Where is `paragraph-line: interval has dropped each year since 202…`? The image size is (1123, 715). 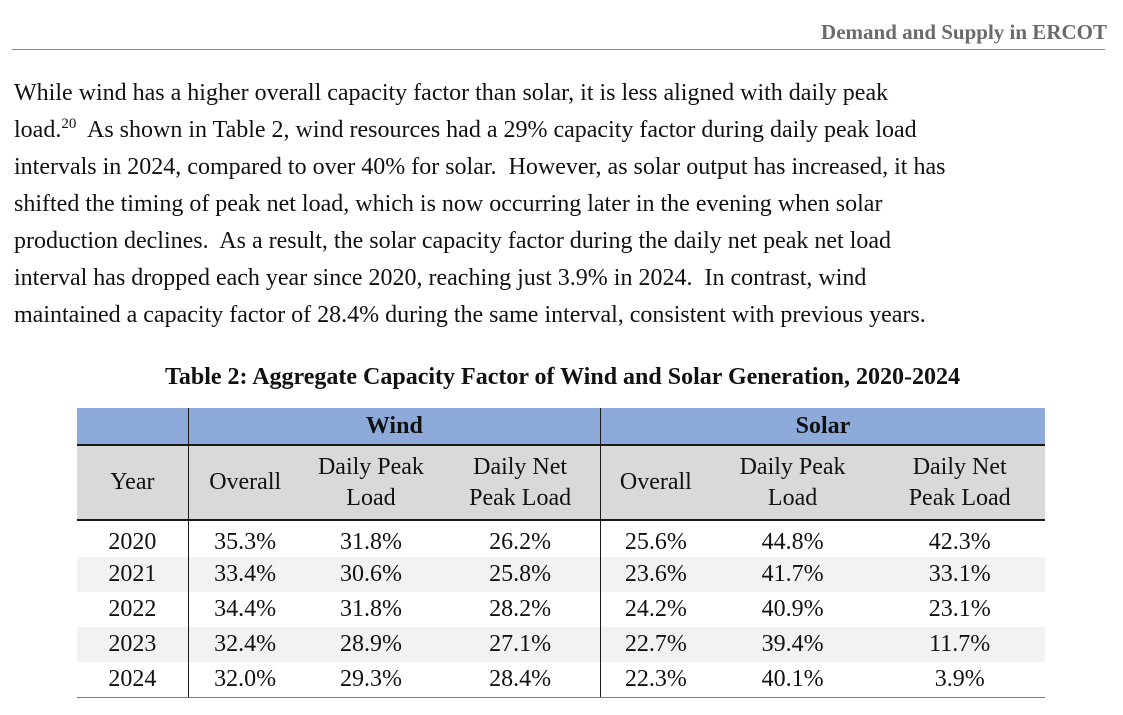 paragraph-line: interval has dropped each year since 202… is located at coordinates (440, 278).